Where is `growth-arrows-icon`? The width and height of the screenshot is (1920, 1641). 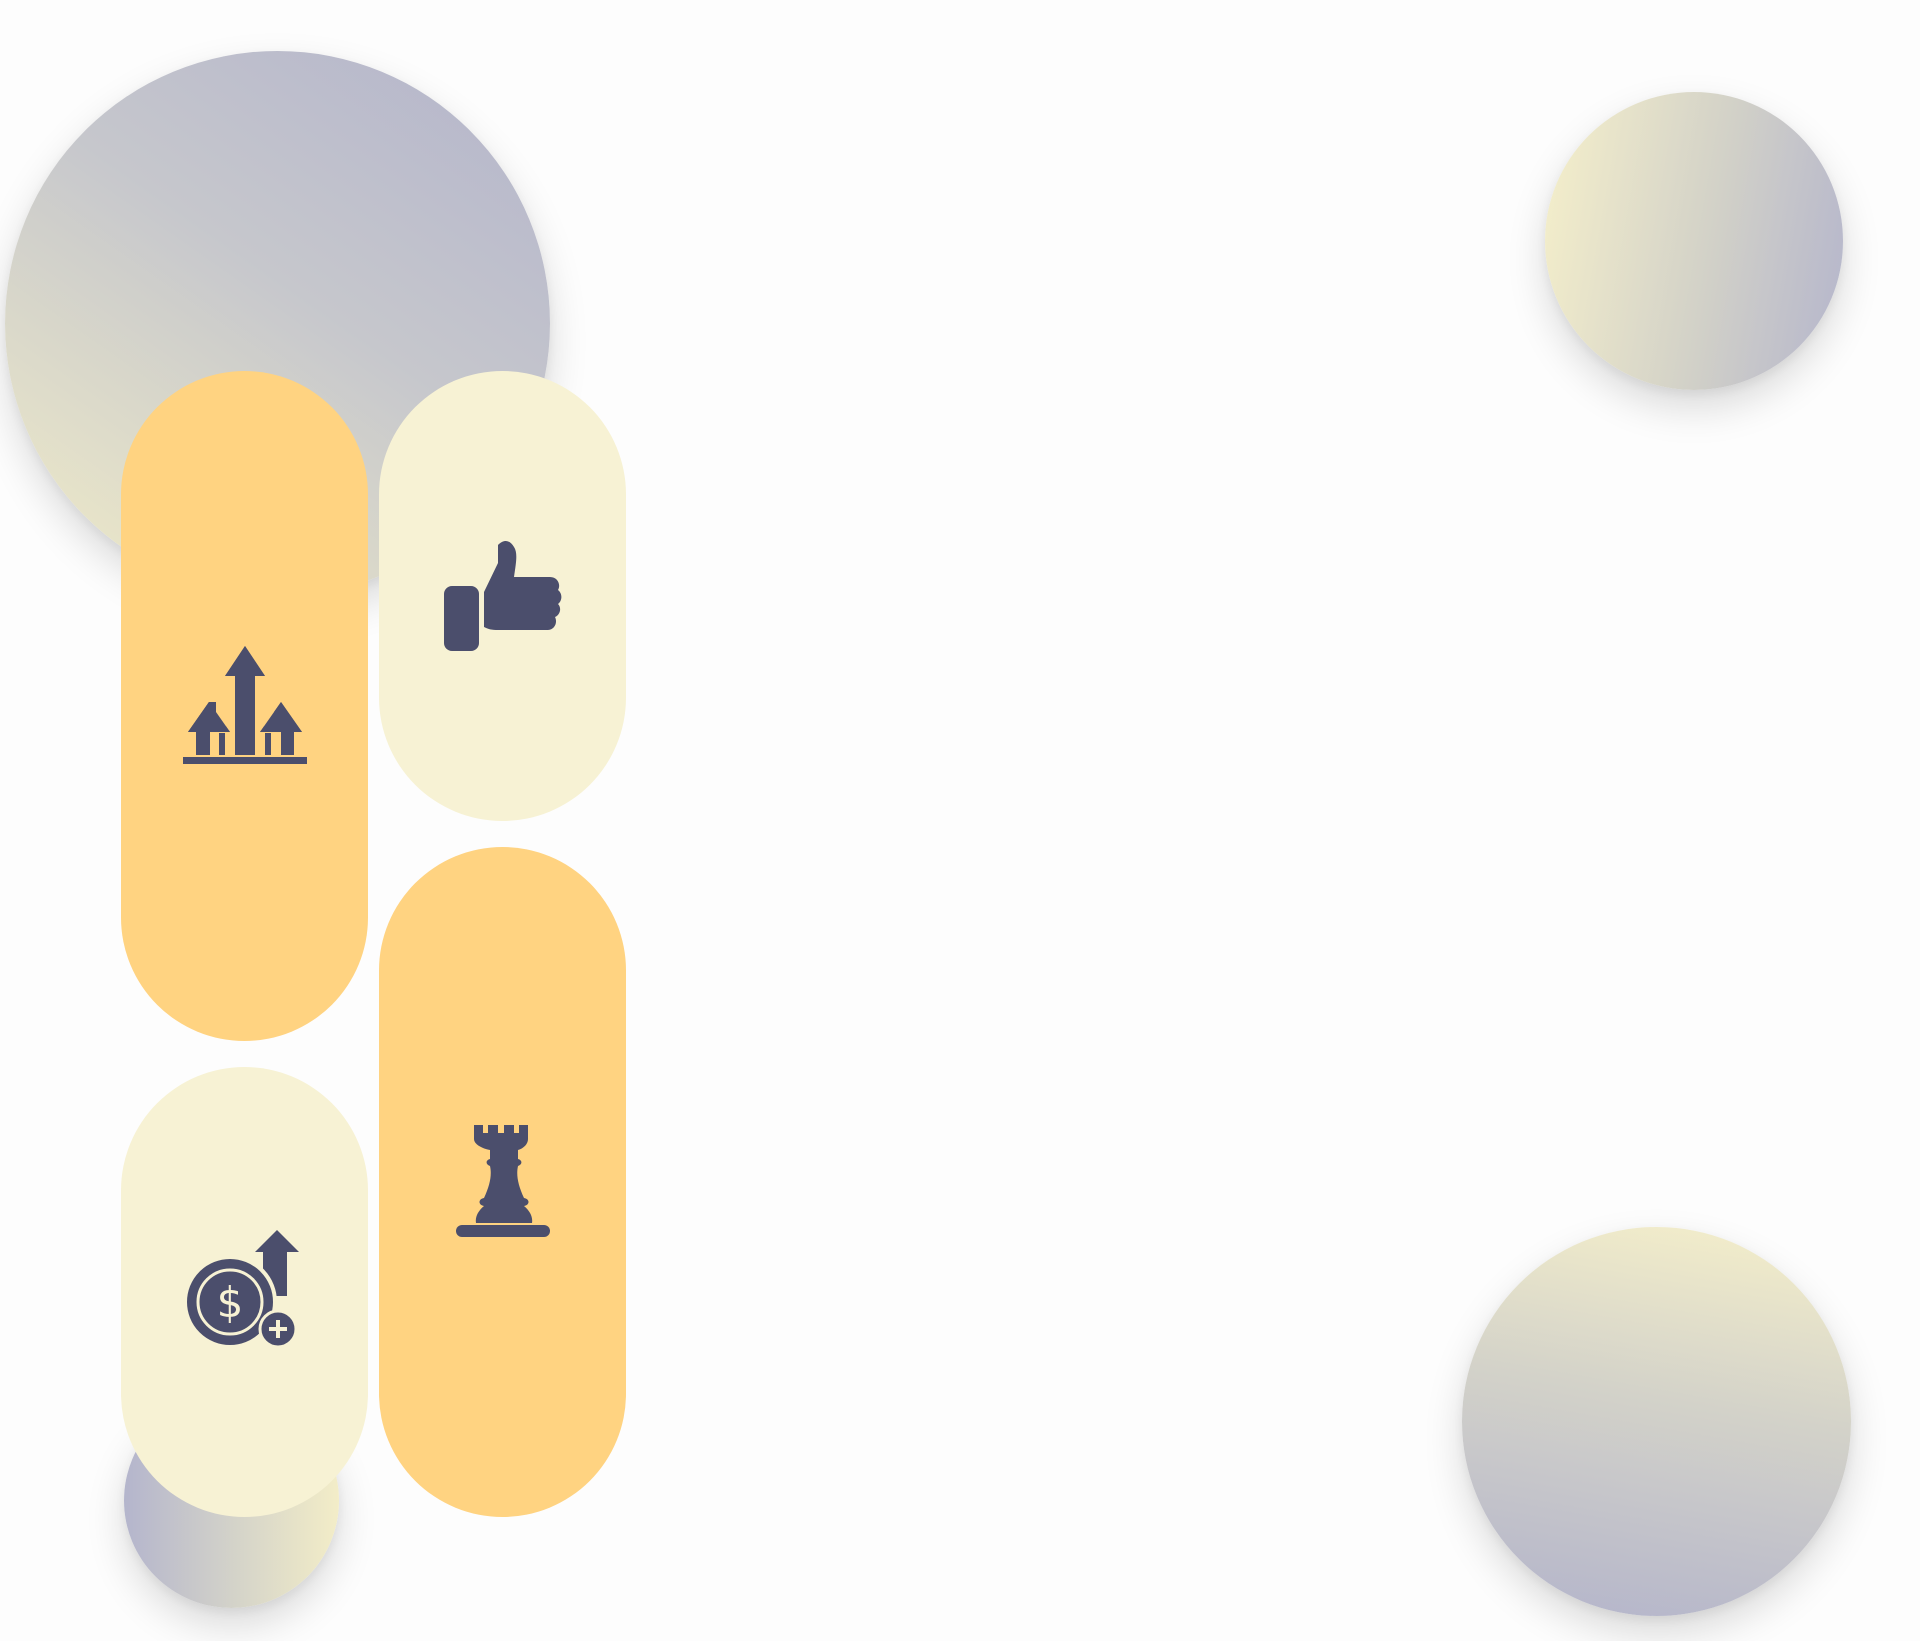
growth-arrows-icon is located at coordinates (244, 706).